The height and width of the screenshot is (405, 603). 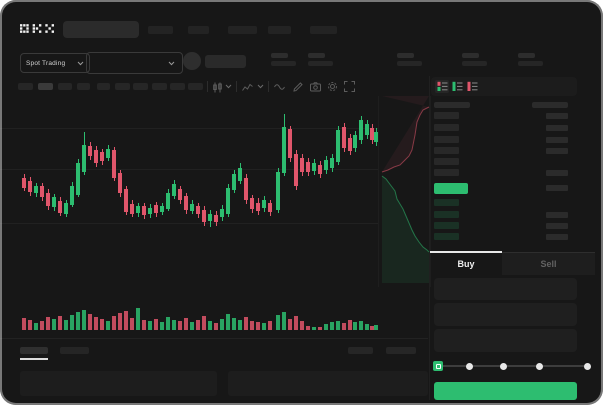 I want to click on camera-icon, so click(x=315, y=86).